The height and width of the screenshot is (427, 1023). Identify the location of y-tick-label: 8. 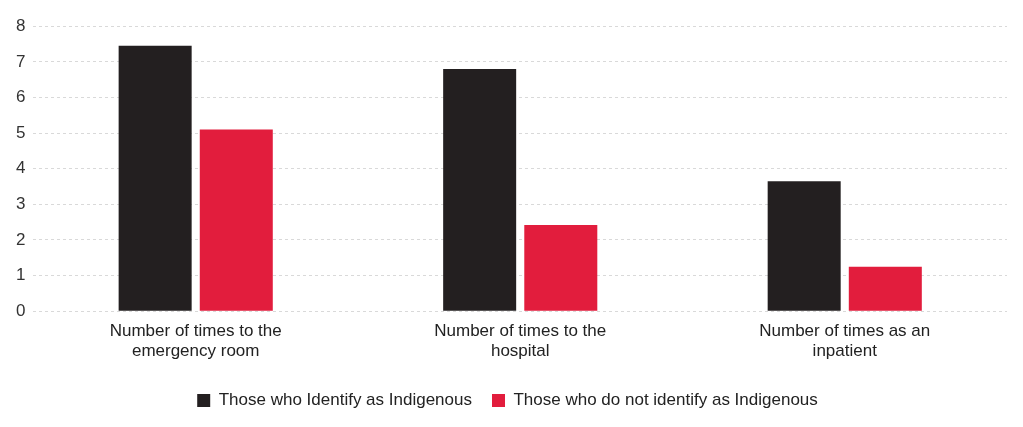
(20, 25).